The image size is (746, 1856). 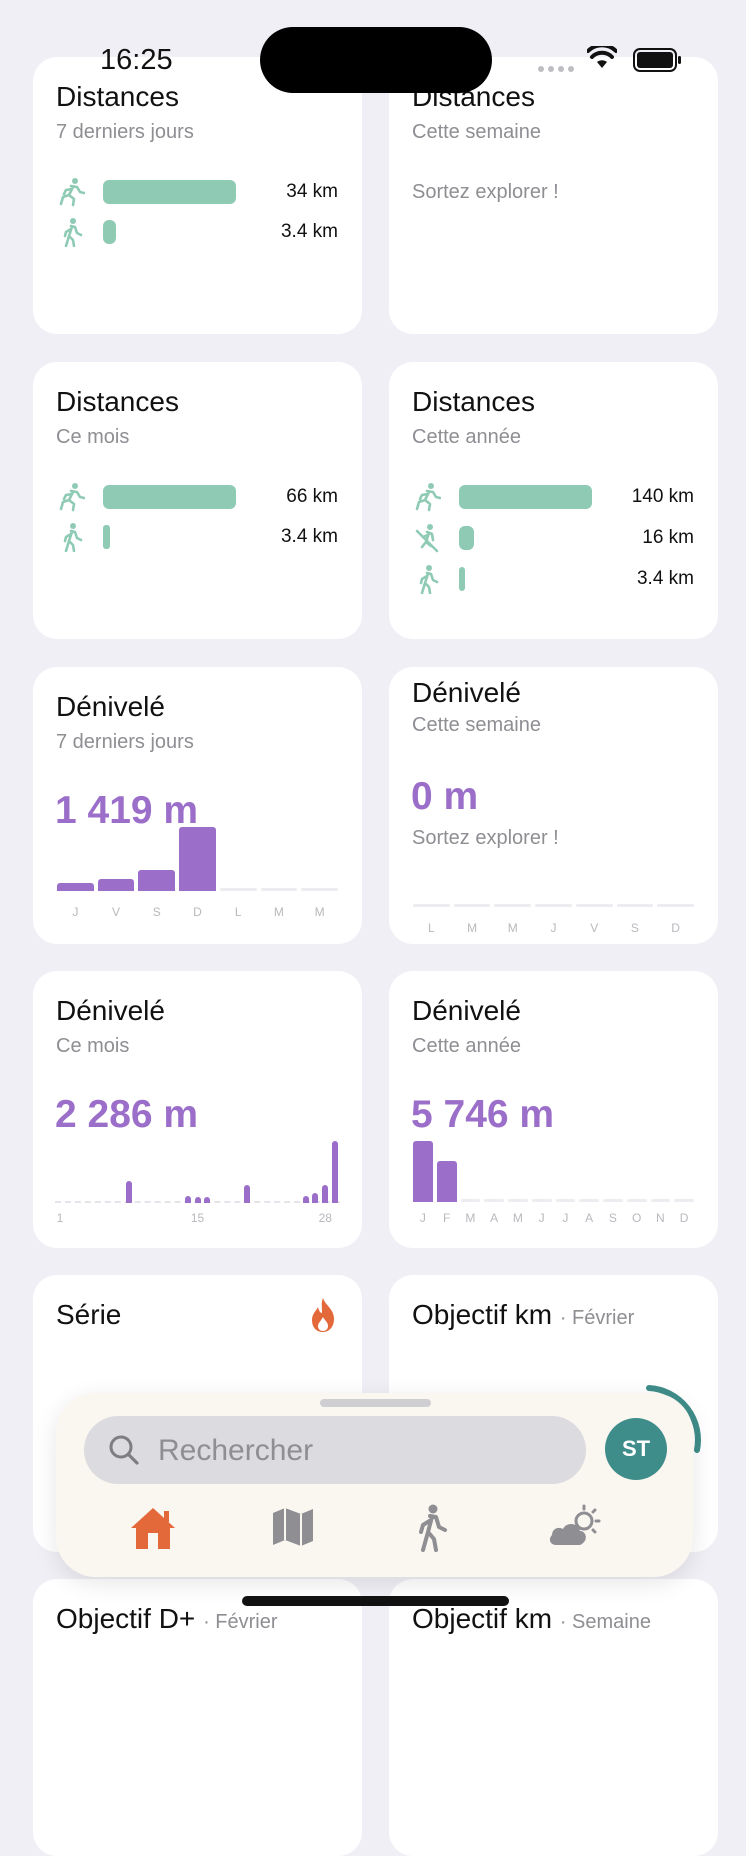 I want to click on elevation-total: 1 419 m, so click(x=127, y=810).